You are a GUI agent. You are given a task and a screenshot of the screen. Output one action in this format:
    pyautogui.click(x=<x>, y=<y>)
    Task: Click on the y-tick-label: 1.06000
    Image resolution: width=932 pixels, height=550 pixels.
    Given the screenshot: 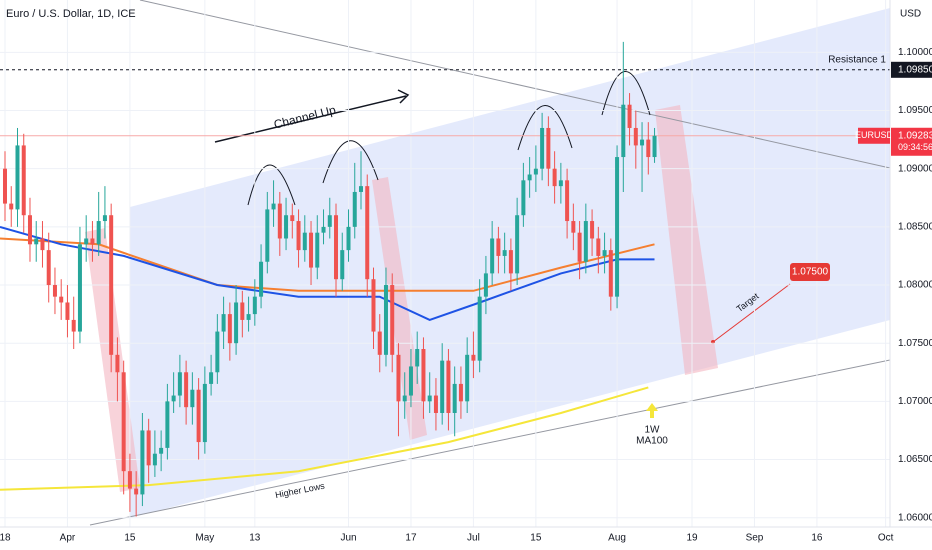 What is the action you would take?
    pyautogui.click(x=915, y=517)
    